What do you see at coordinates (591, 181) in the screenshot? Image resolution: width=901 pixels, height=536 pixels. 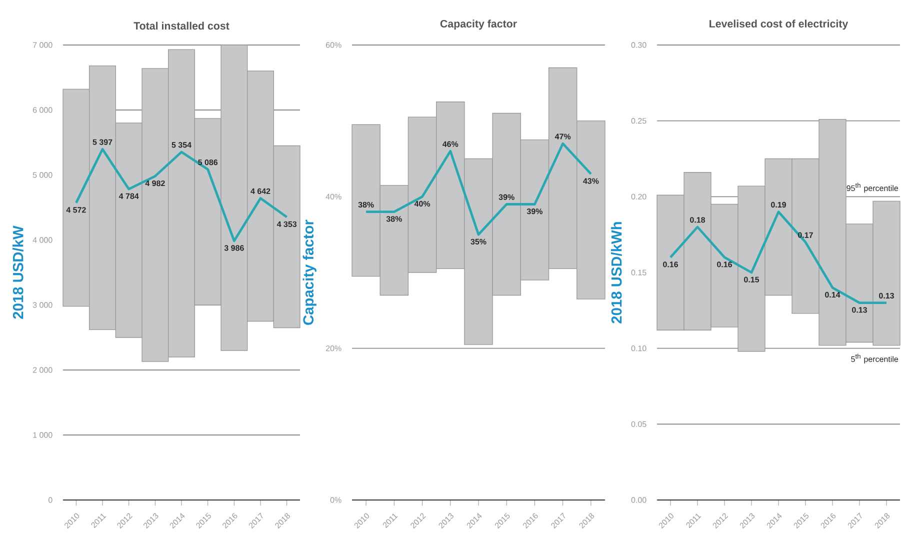 I see `data-label: 43%` at bounding box center [591, 181].